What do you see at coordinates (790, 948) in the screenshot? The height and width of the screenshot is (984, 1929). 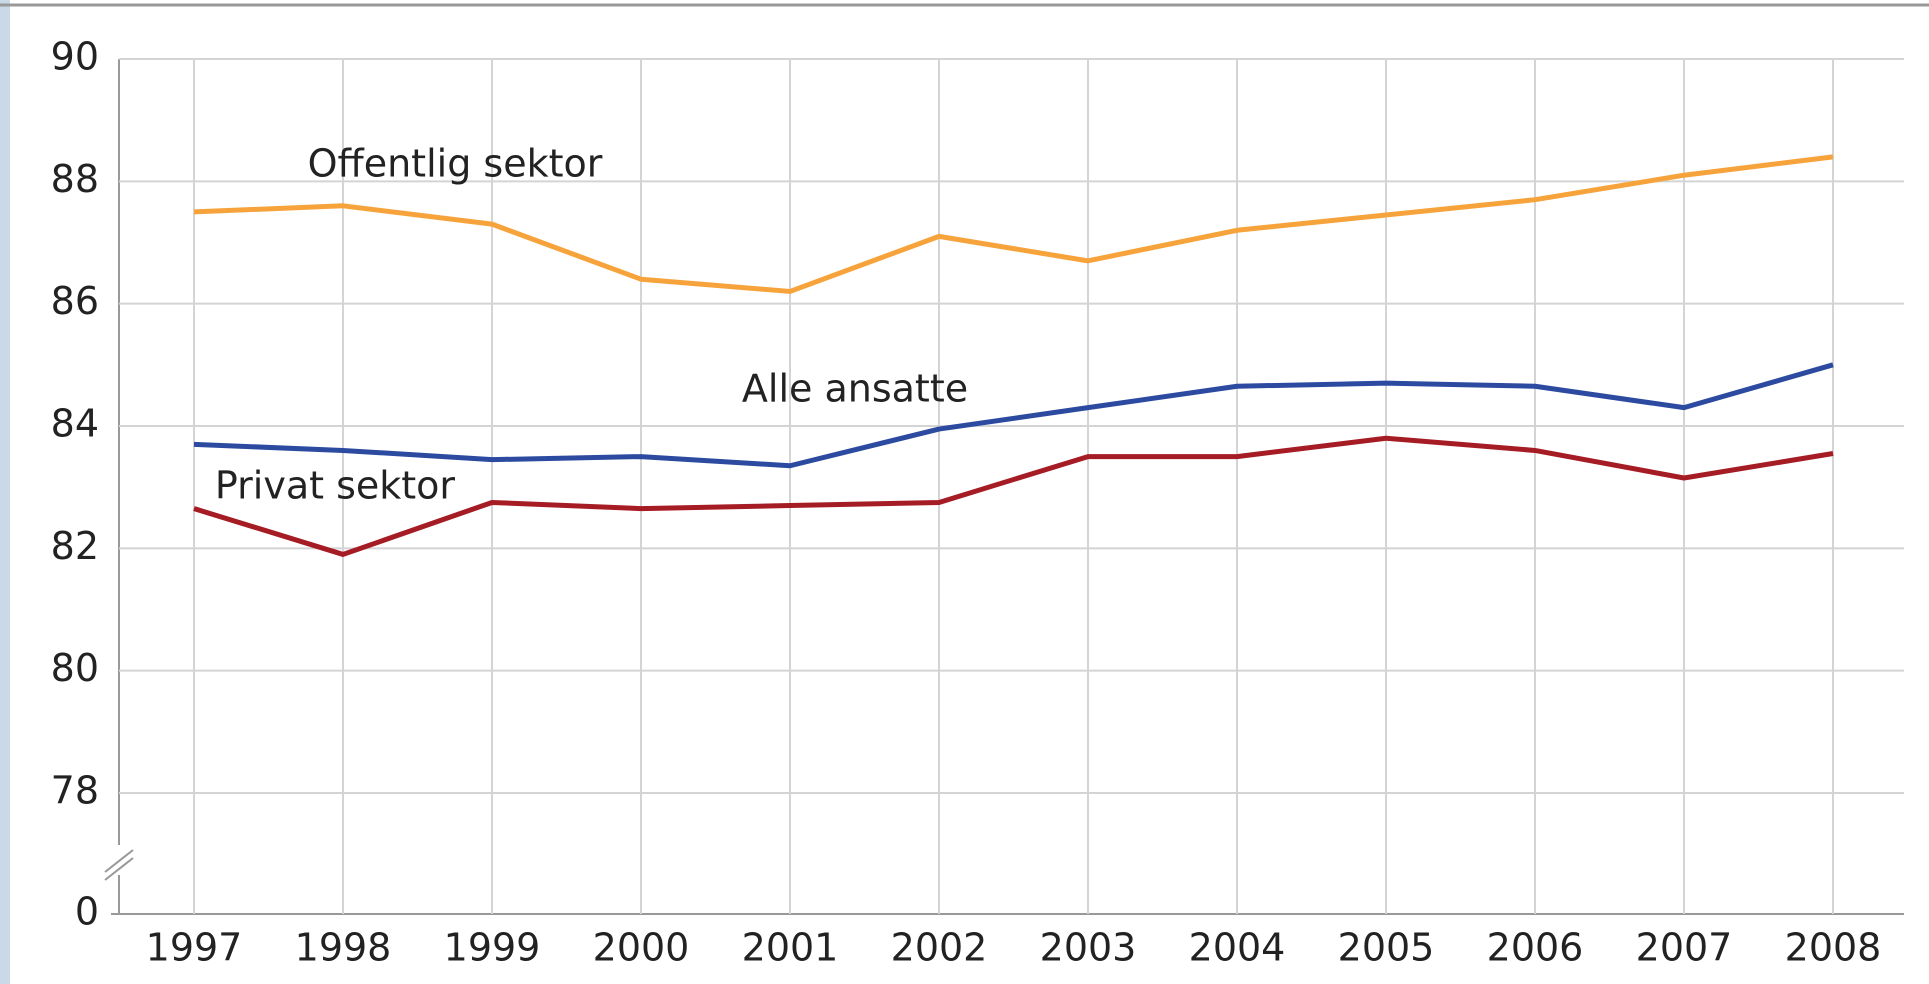 I see `x-tick-label: 2001` at bounding box center [790, 948].